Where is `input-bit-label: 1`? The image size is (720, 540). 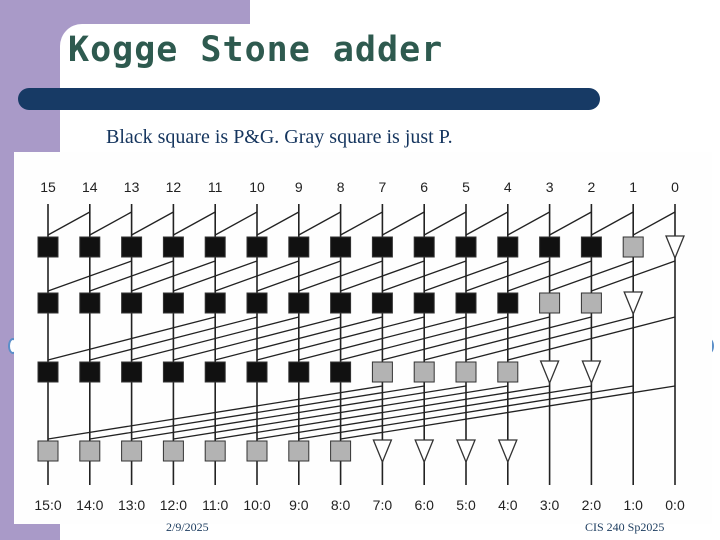 input-bit-label: 1 is located at coordinates (633, 187).